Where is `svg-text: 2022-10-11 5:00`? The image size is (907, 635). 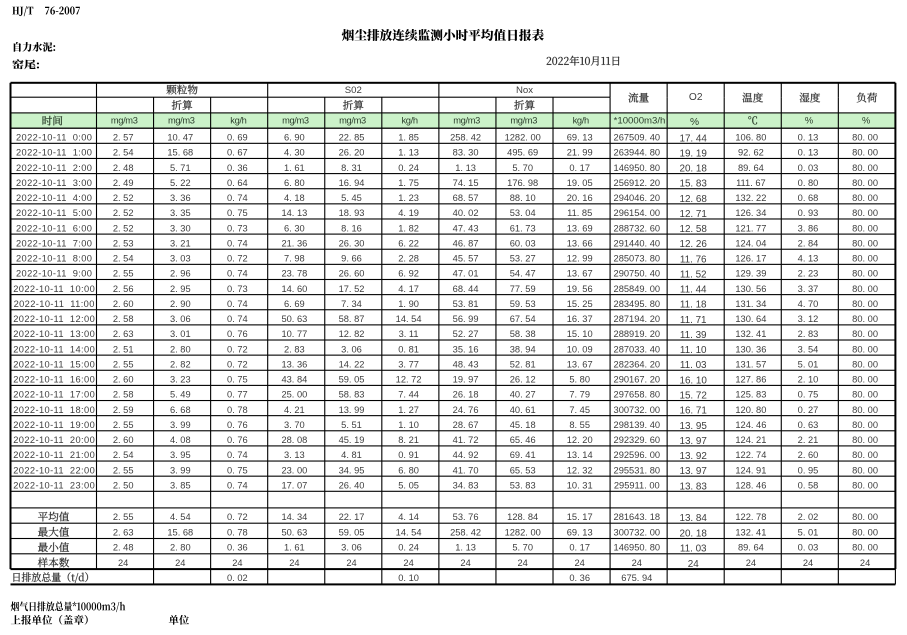 svg-text: 2022-10-11 5:00 is located at coordinates (54, 213).